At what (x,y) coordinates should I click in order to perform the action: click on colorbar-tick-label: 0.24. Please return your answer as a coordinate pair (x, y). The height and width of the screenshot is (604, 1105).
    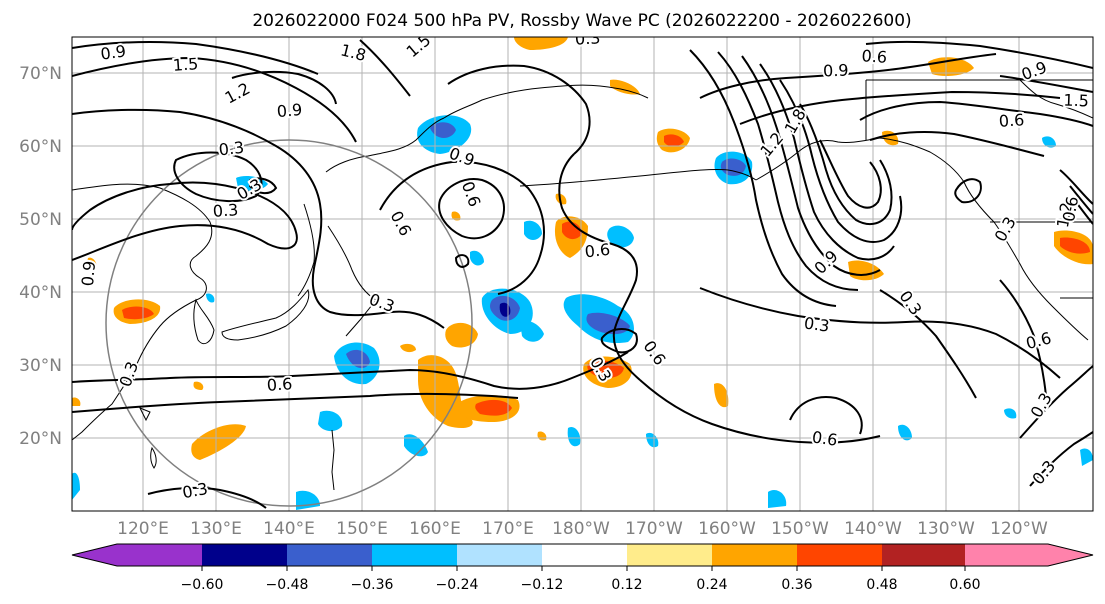
    Looking at the image, I should click on (711, 585).